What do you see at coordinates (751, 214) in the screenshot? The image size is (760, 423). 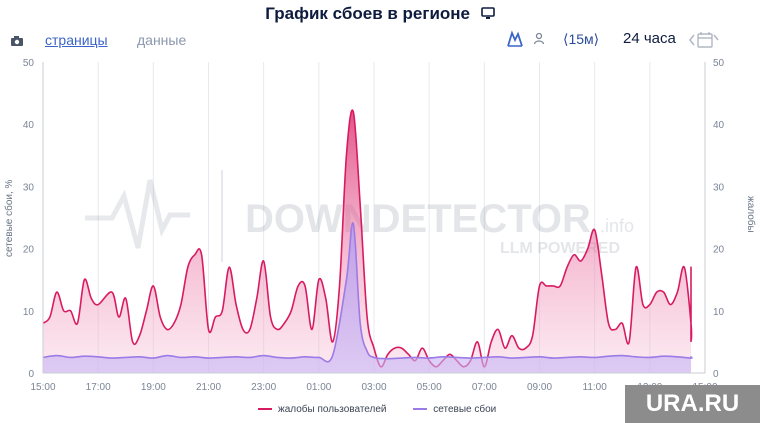 I see `y-right-axis-label: жалобы` at bounding box center [751, 214].